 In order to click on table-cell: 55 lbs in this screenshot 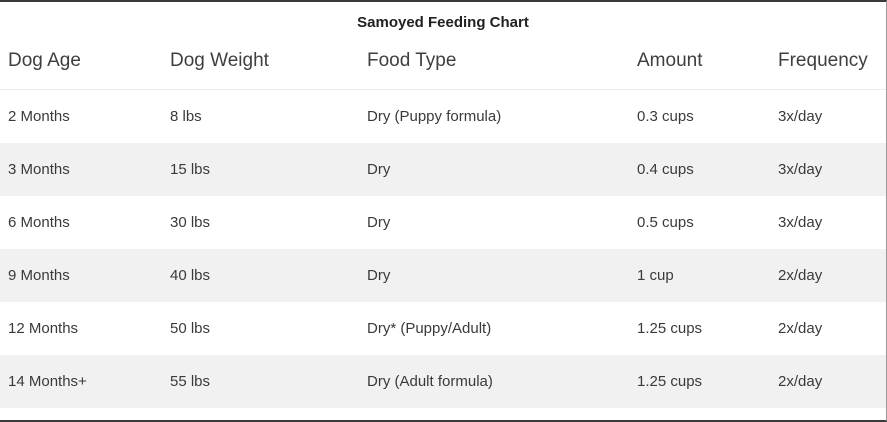, I will do `click(190, 381)`.